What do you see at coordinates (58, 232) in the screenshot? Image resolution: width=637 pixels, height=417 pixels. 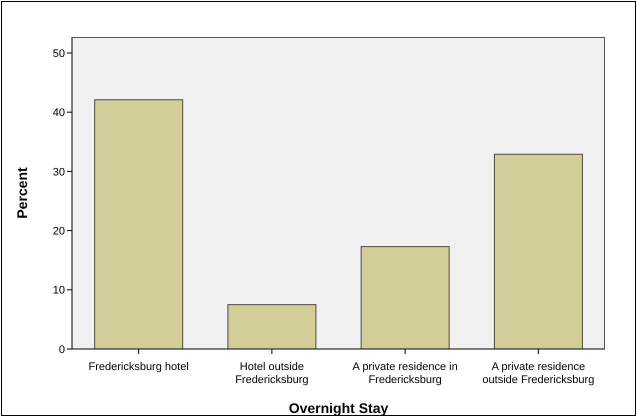 I see `y-tick-label: 20` at bounding box center [58, 232].